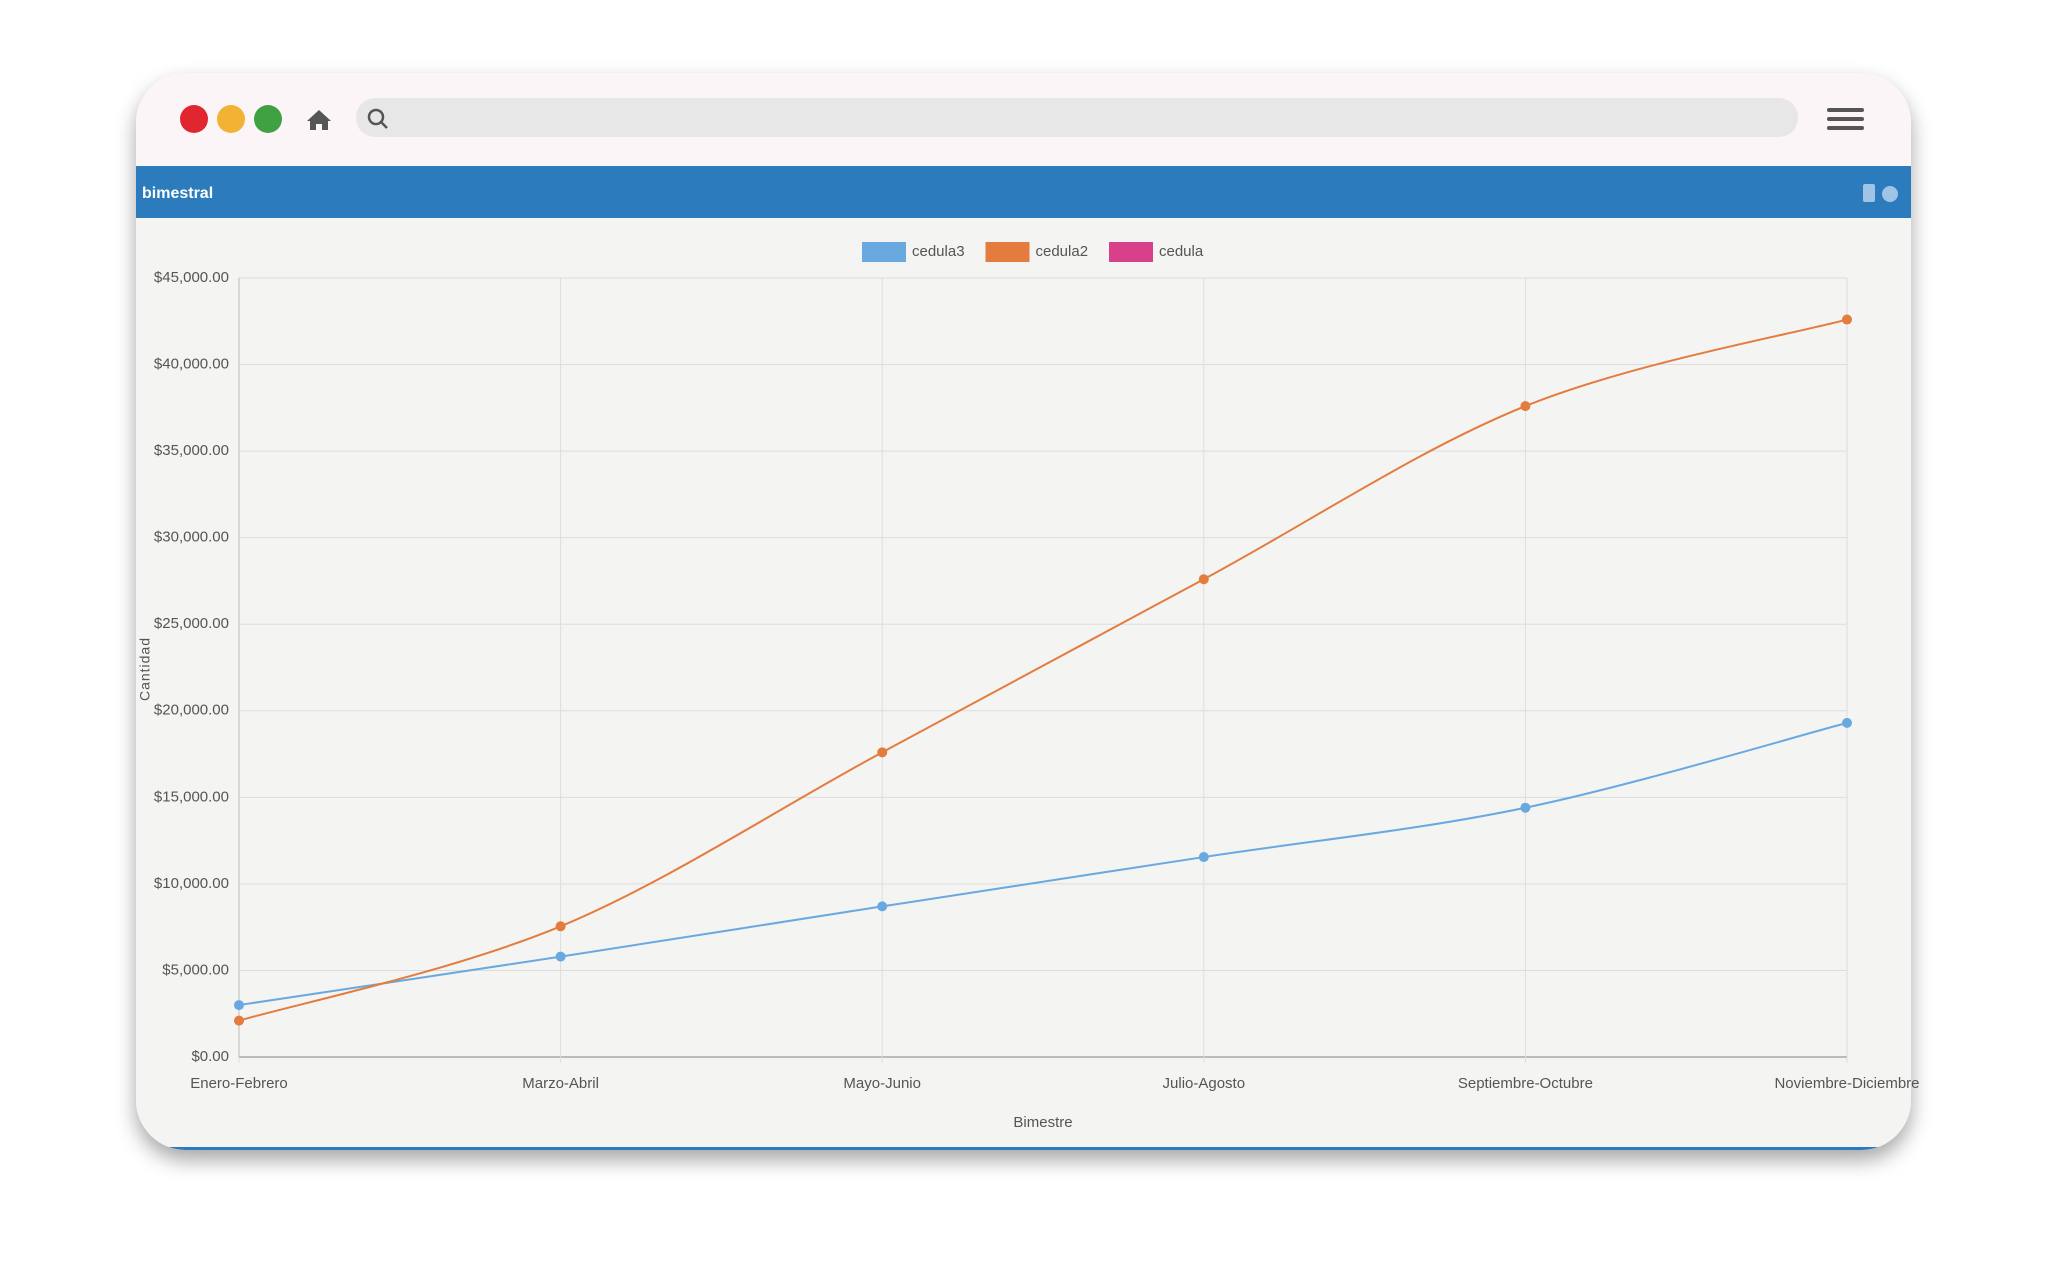  I want to click on x-tick-label: Noviembre-Diciembre, so click(1846, 1083).